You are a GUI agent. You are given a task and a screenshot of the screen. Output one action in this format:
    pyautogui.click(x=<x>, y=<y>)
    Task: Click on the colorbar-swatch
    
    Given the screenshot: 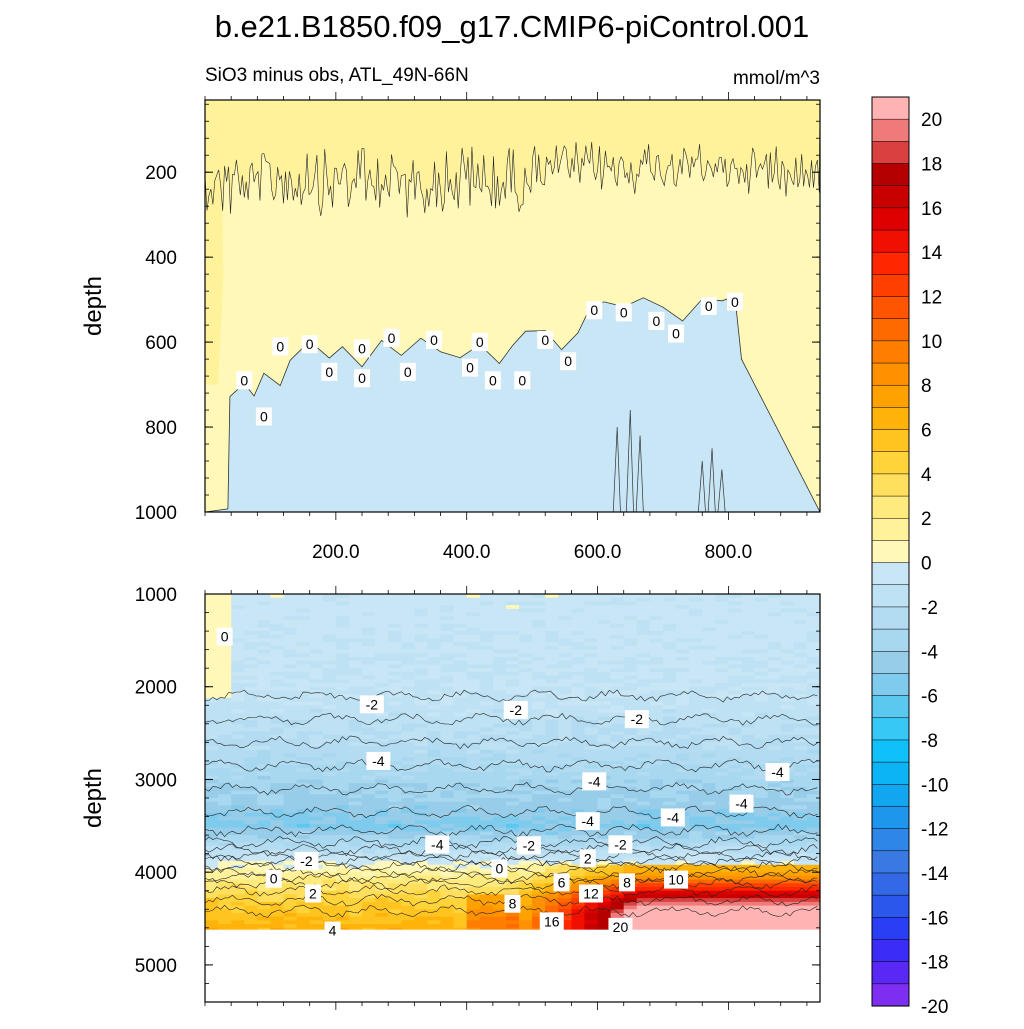 What is the action you would take?
    pyautogui.click(x=890, y=441)
    